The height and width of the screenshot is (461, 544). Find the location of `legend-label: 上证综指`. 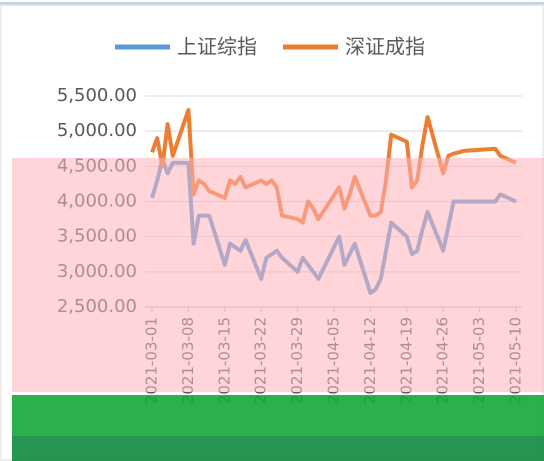

legend-label: 上证综指 is located at coordinates (217, 47).